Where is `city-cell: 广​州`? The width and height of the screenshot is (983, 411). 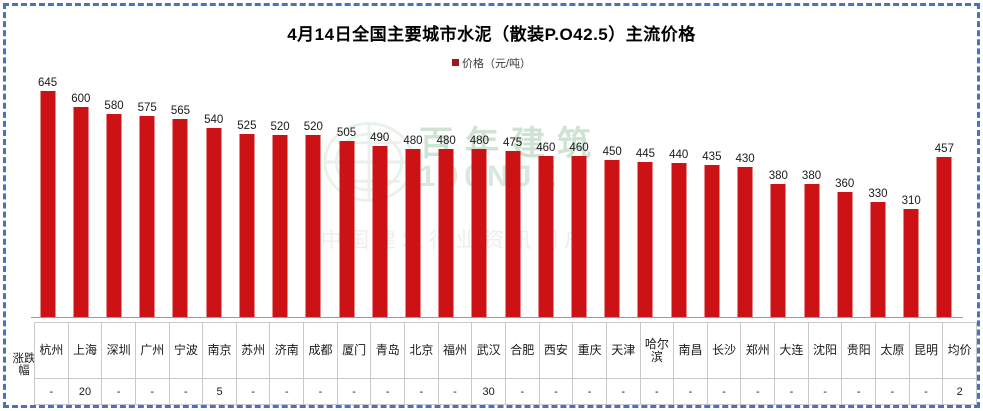
city-cell: 广​州 is located at coordinates (152, 350).